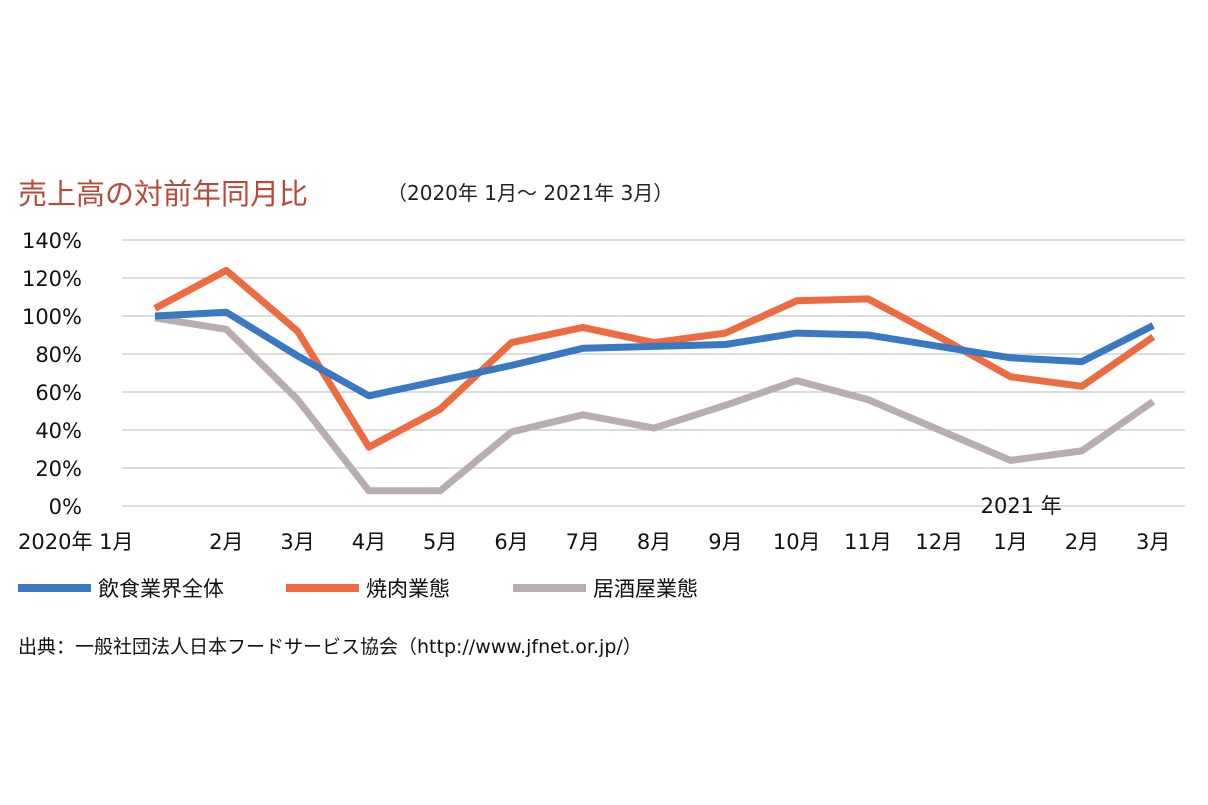 This screenshot has width=1208, height=805. I want to click on chart-subtitle: （2020年 1月～ 2021年 3月）, so click(530, 193).